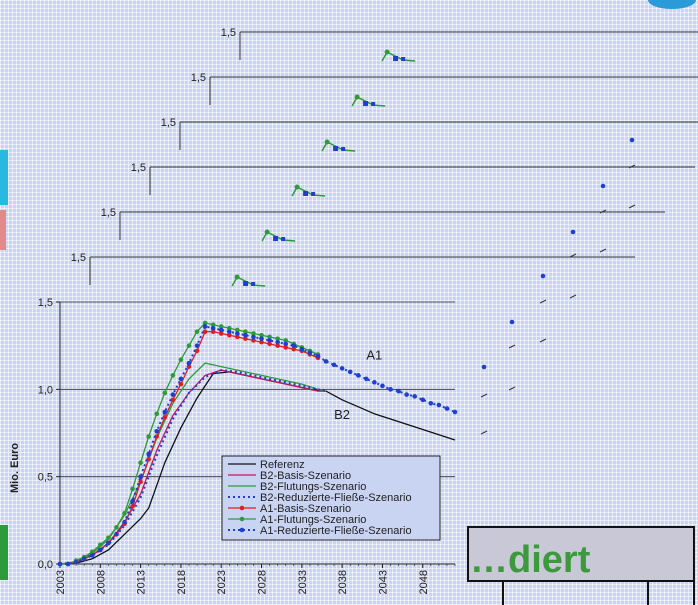 This screenshot has height=605, width=698. Describe the element at coordinates (222, 582) in the screenshot. I see `x-tick-label: 2023` at that location.